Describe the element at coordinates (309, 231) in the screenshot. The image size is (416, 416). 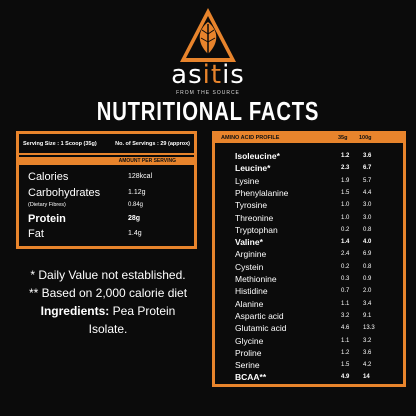
I see `amino-row: Tryptophan 0.2 0.8` at that location.